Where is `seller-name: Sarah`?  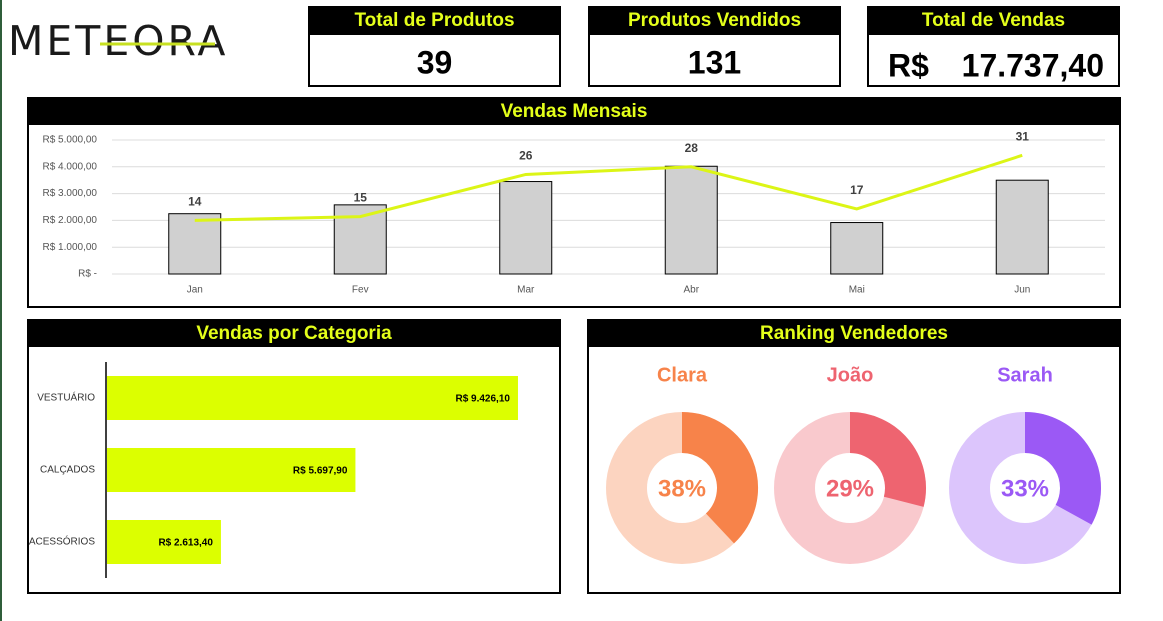
seller-name: Sarah is located at coordinates (1025, 375).